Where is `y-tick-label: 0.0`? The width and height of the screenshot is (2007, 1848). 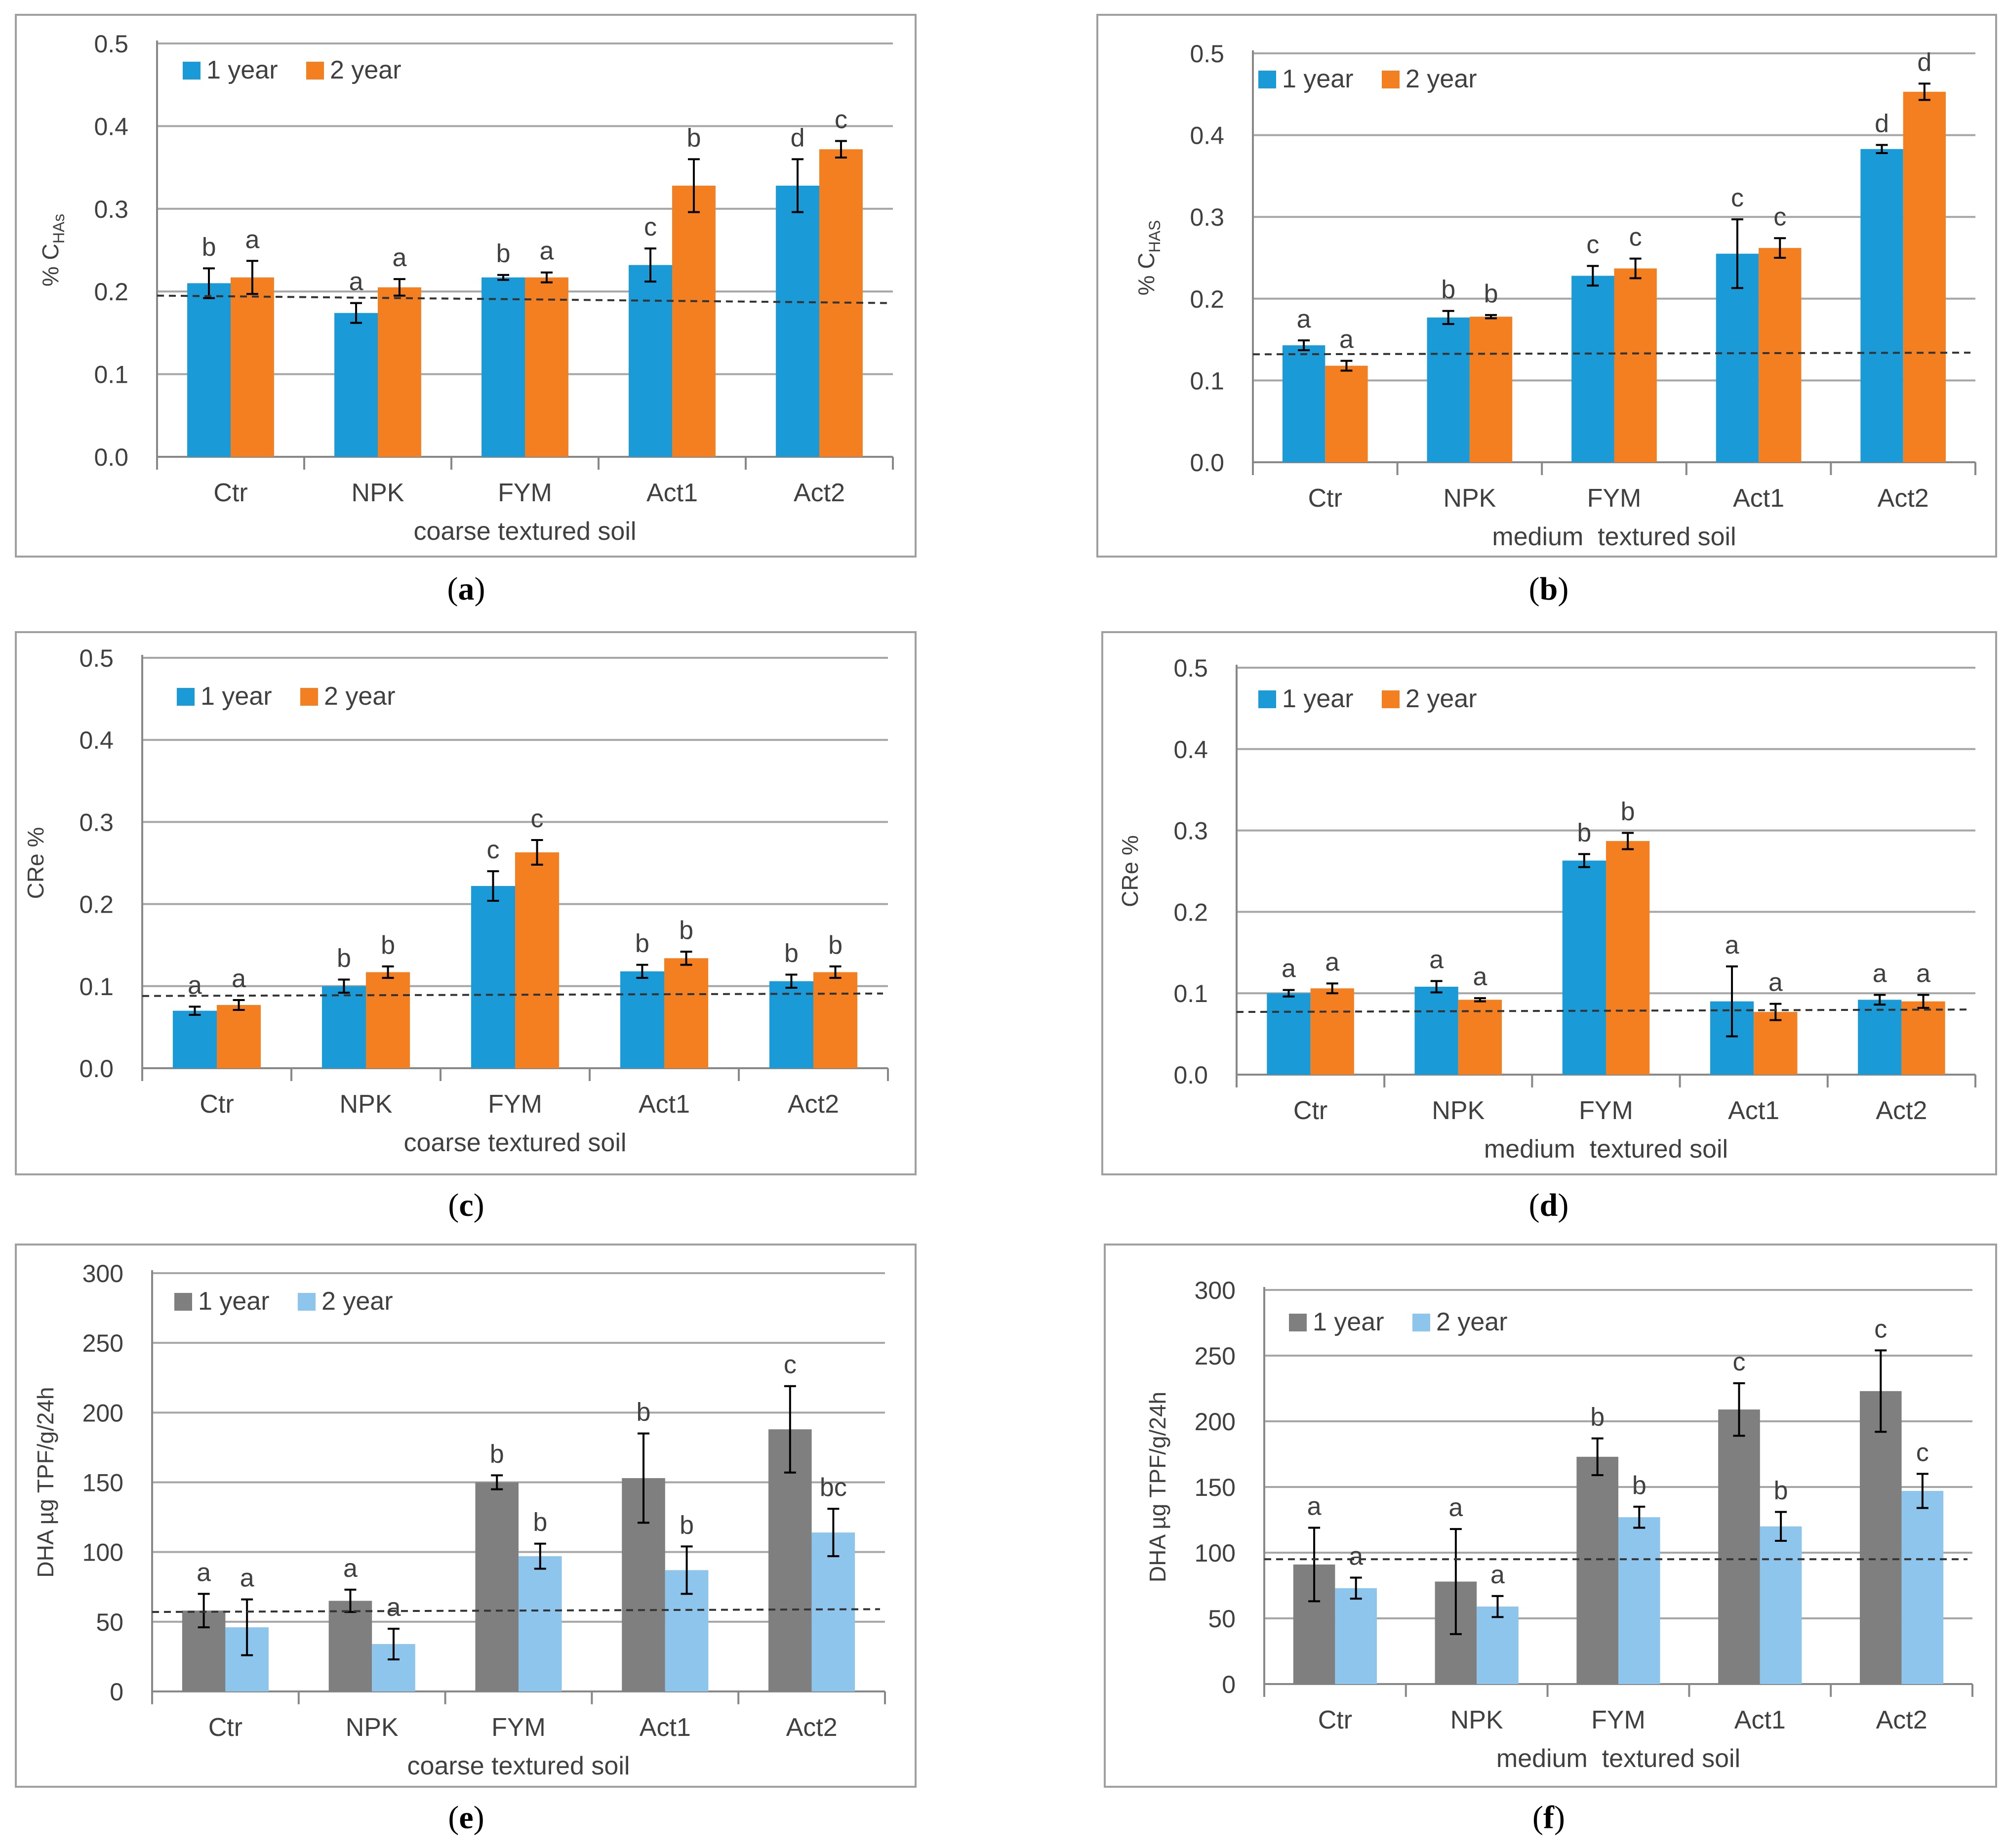 y-tick-label: 0.0 is located at coordinates (1190, 1075).